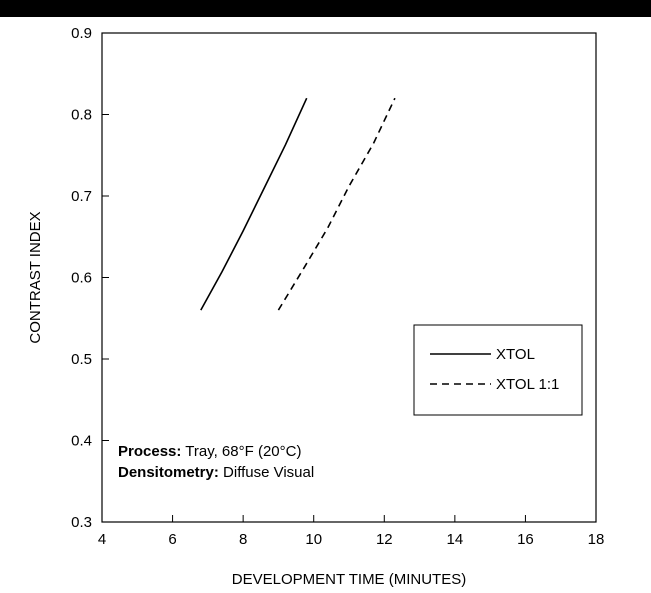 The height and width of the screenshot is (593, 651). What do you see at coordinates (241, 451) in the screenshot?
I see `process-annotation-value: Tray, 68°F (20°C)` at bounding box center [241, 451].